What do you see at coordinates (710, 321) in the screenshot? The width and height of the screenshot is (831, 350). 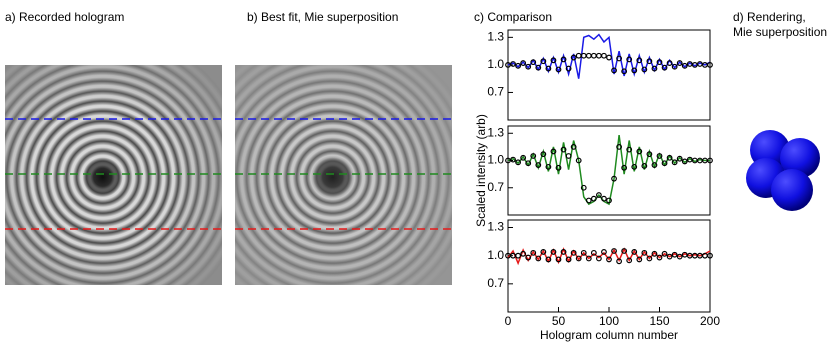 I see `x-tick-label: 200` at bounding box center [710, 321].